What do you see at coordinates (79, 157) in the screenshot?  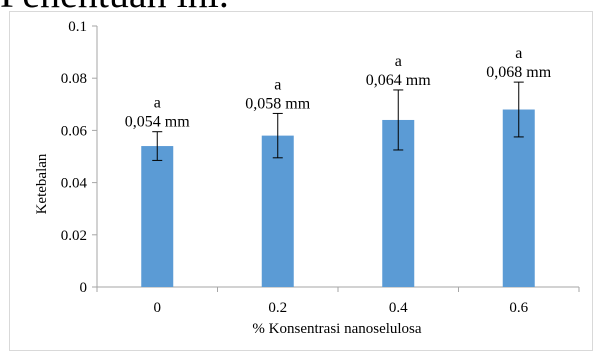 I see `y-axis: 0 0.02 0.04 0.06 0.08 0.1` at bounding box center [79, 157].